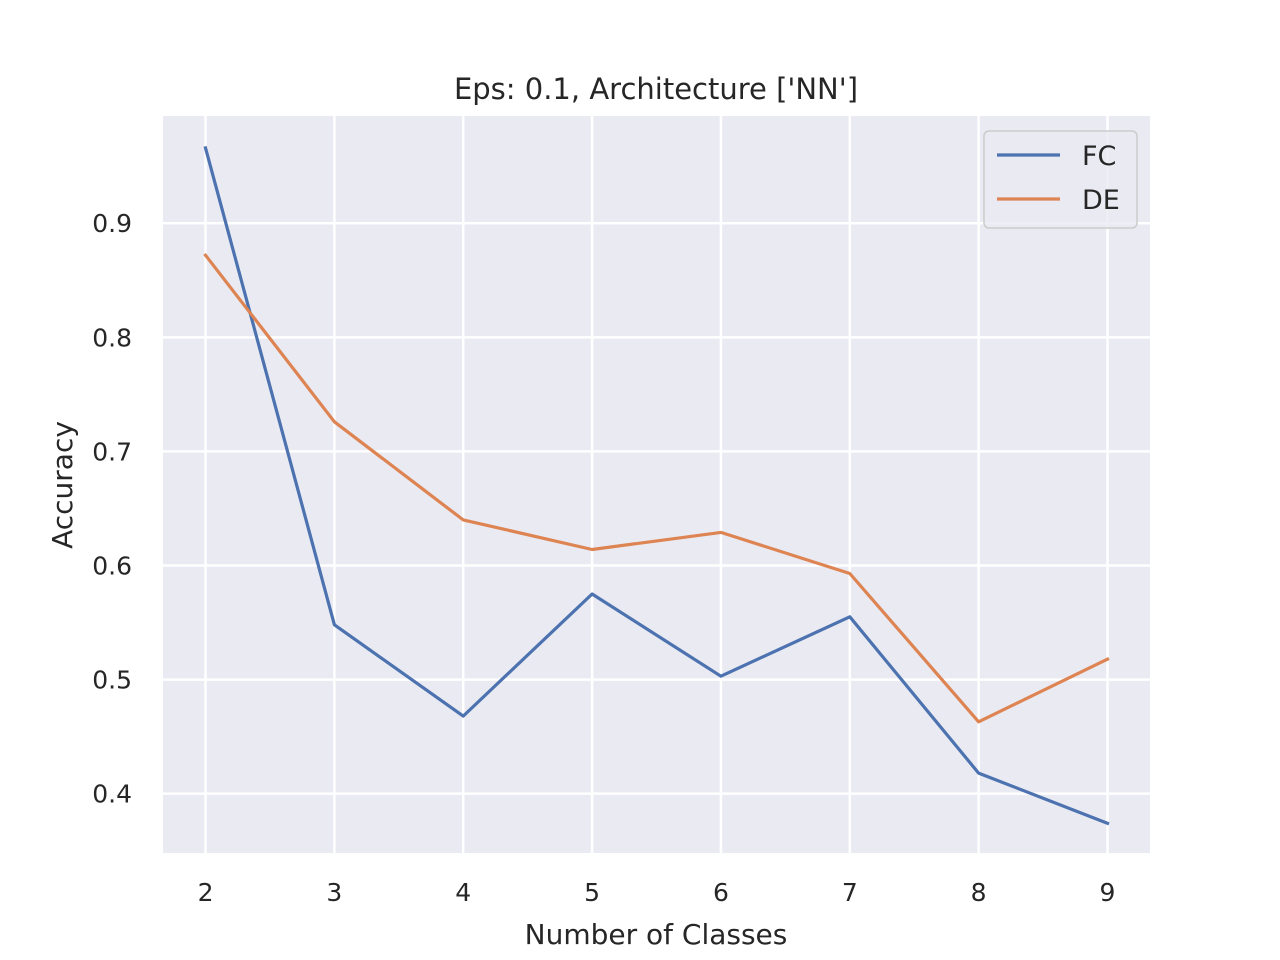  Describe the element at coordinates (112, 680) in the screenshot. I see `y-tick-label: 0.5` at that location.